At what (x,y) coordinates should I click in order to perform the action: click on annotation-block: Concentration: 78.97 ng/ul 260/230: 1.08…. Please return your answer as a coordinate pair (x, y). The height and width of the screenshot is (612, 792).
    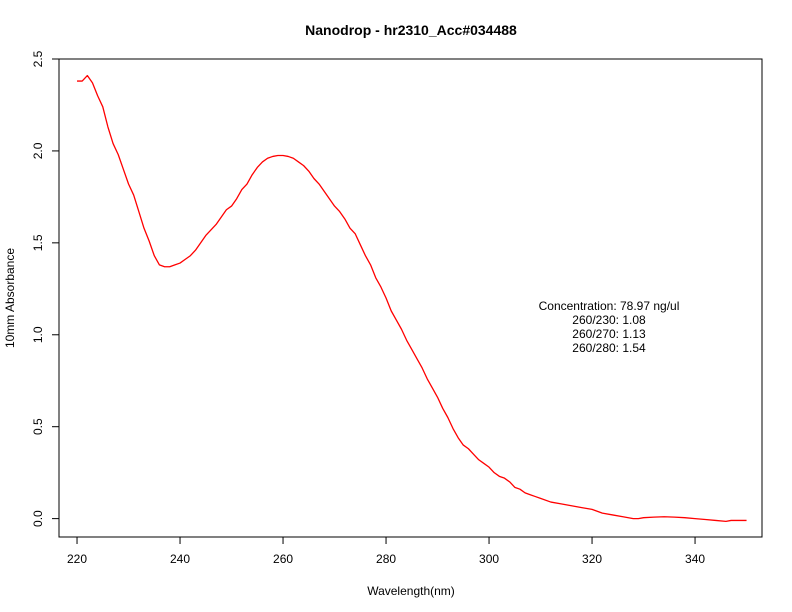
    Looking at the image, I should click on (609, 327).